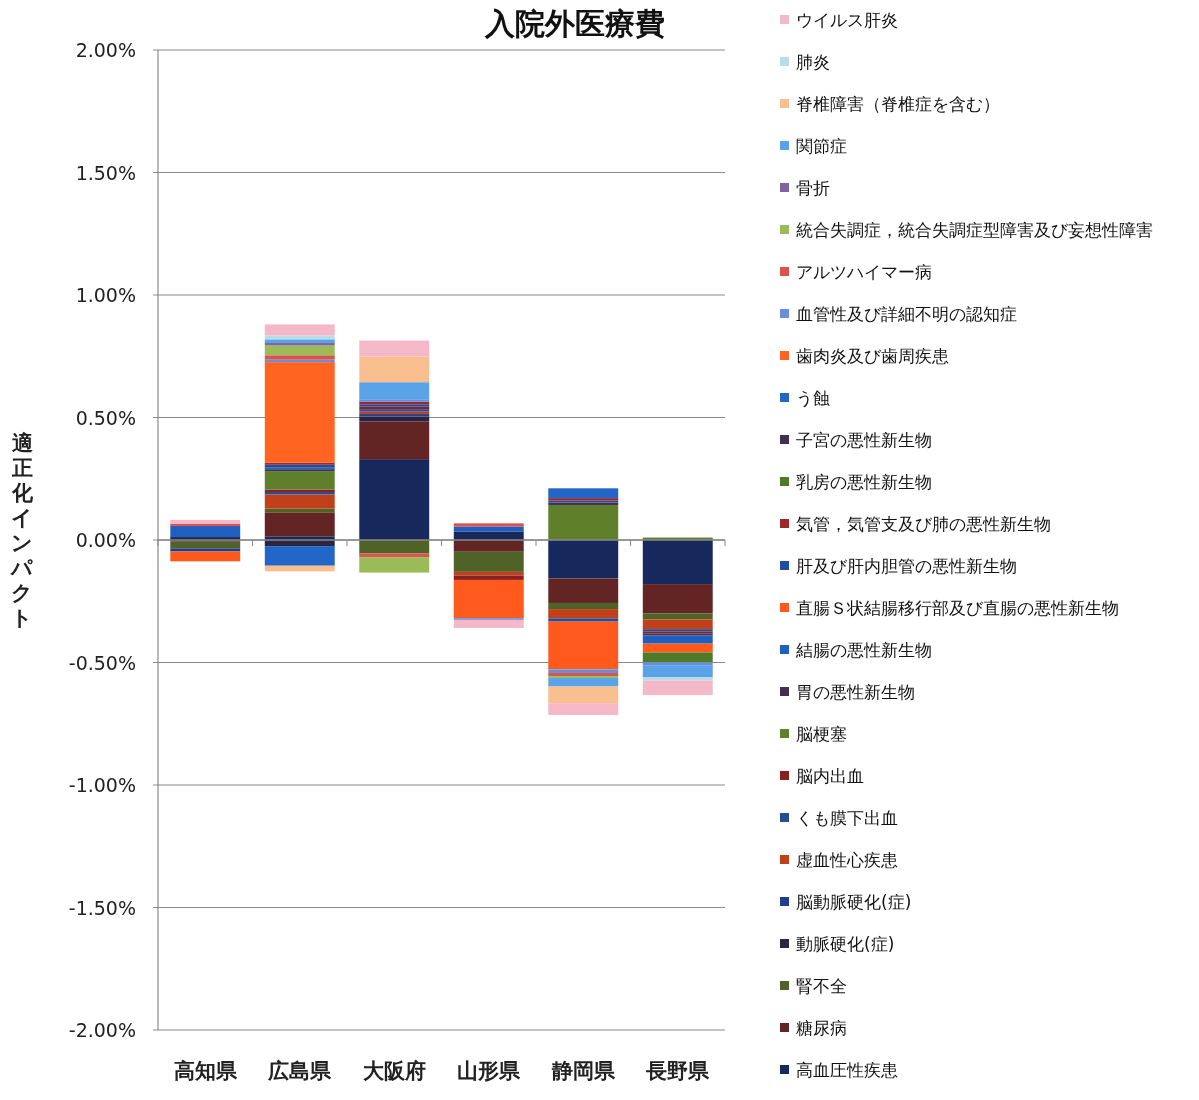 This screenshot has height=1100, width=1199. Describe the element at coordinates (105, 50) in the screenshot. I see `y-tick-label: 2.00%` at that location.